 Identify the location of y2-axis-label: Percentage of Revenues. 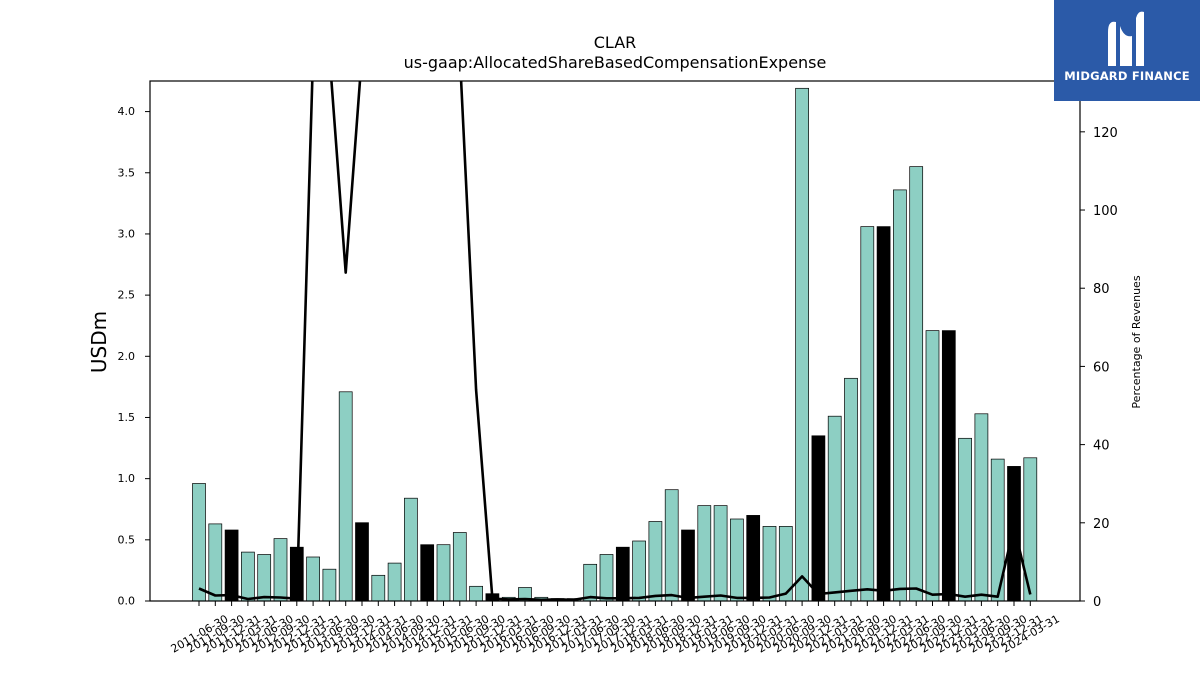
(1136, 341).